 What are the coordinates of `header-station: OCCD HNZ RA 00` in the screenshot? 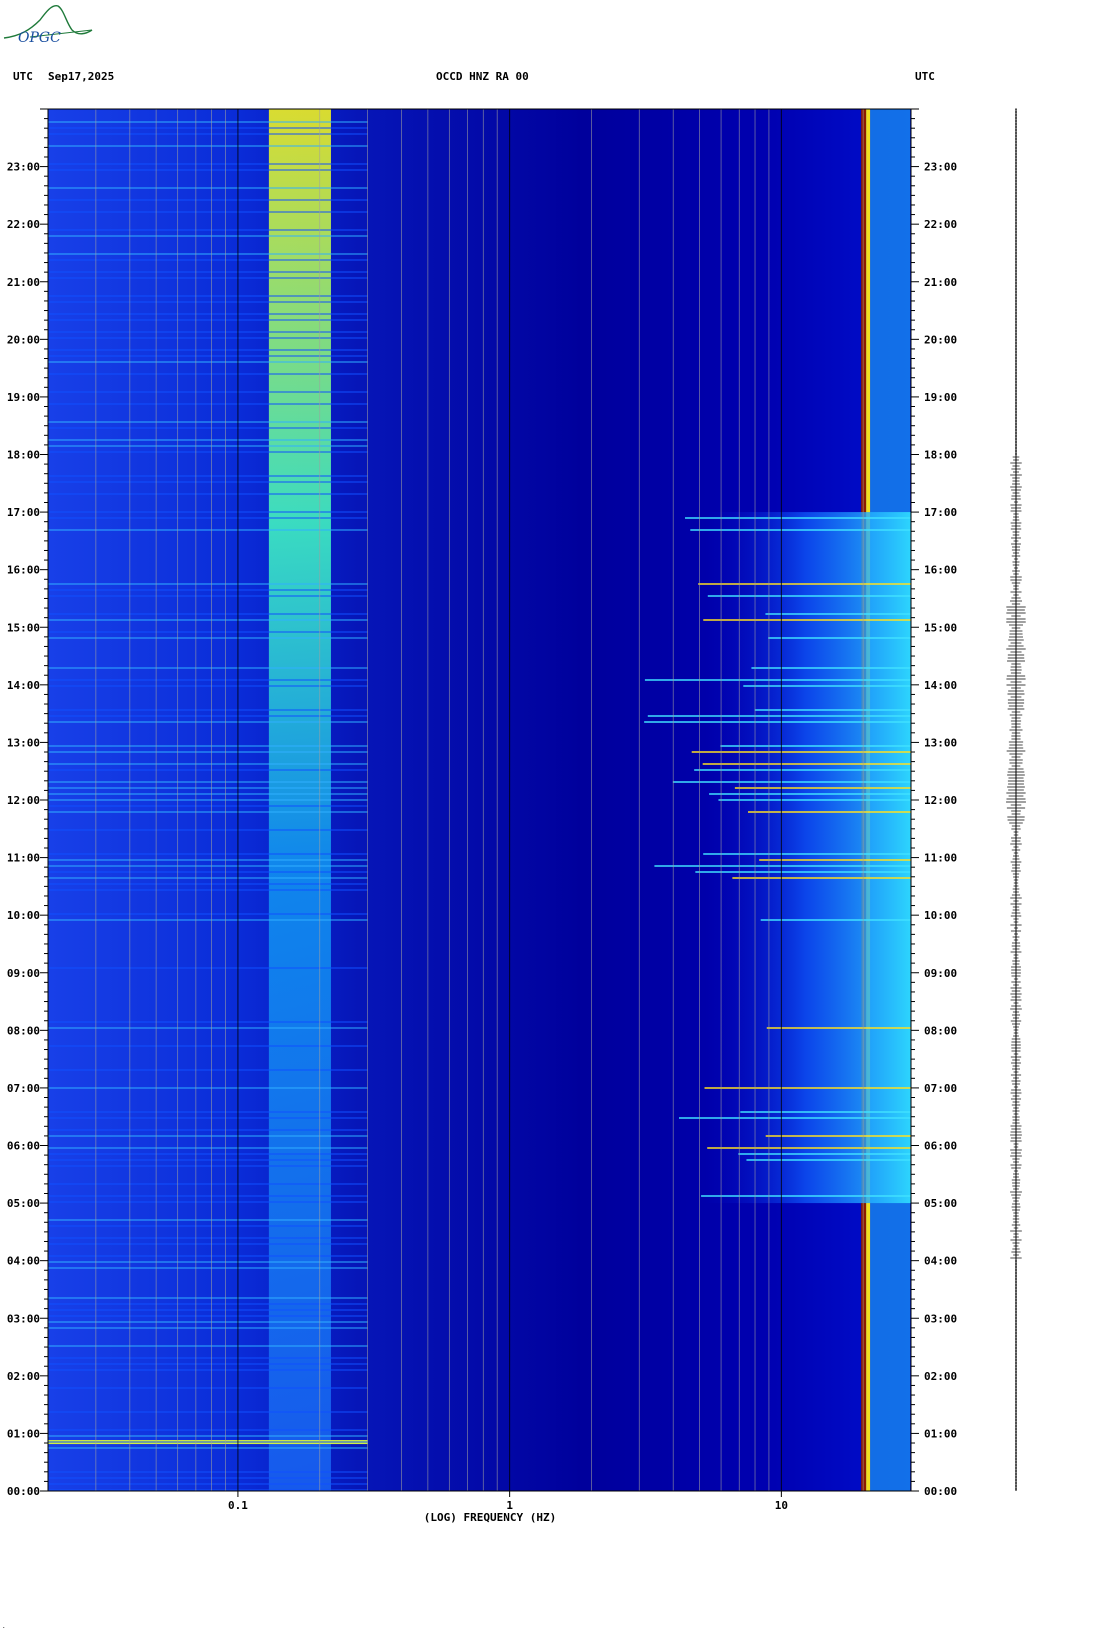 It's located at (482, 76).